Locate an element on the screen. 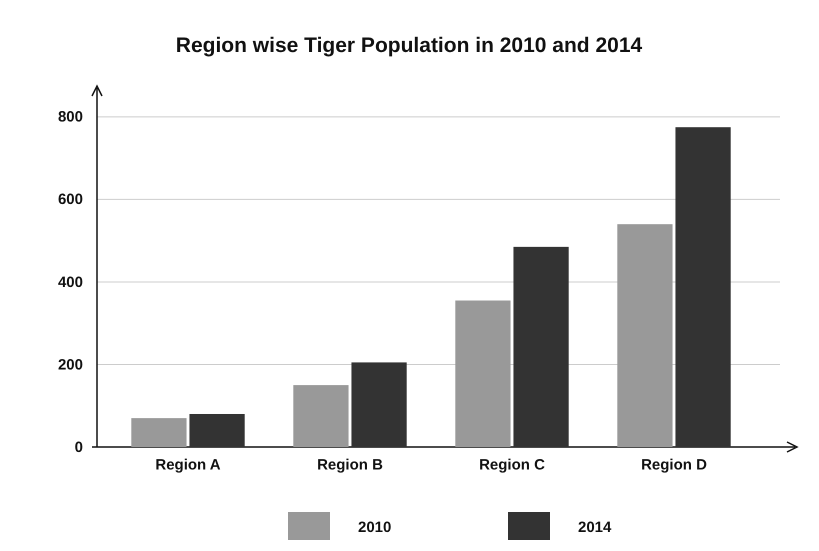  y-tick-label: 800 is located at coordinates (70, 117).